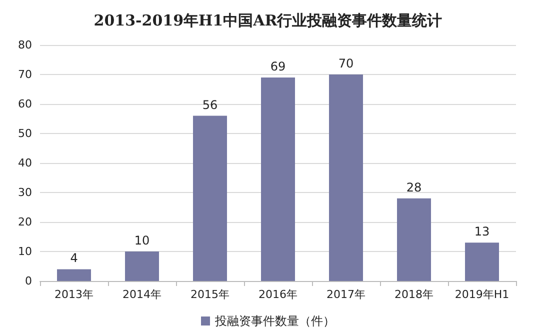 The height and width of the screenshot is (336, 536). I want to click on x-tick-label: 2017年, so click(346, 294).